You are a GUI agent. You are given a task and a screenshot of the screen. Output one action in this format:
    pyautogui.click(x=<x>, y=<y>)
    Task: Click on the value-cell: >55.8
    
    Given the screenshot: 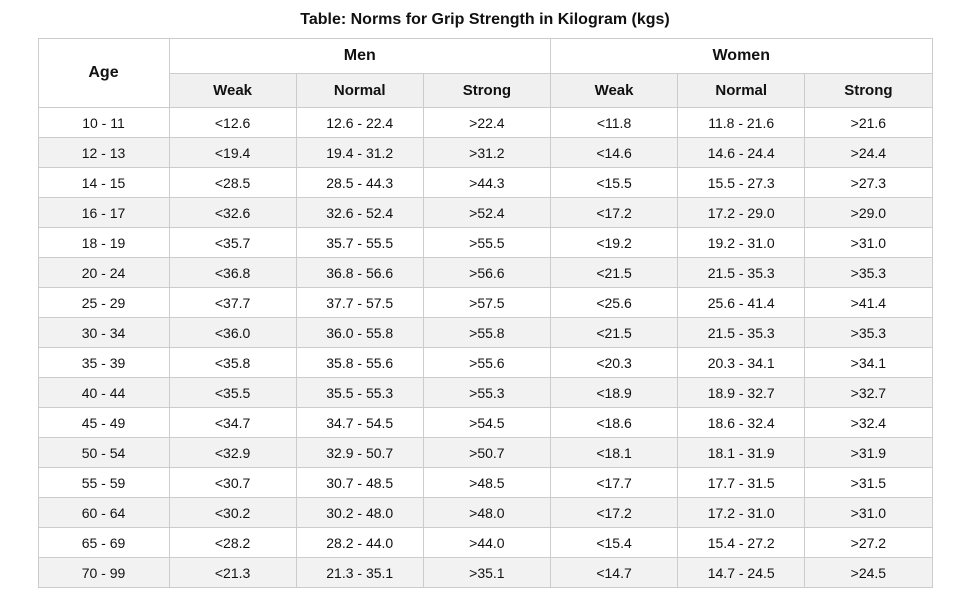 What is the action you would take?
    pyautogui.click(x=486, y=332)
    